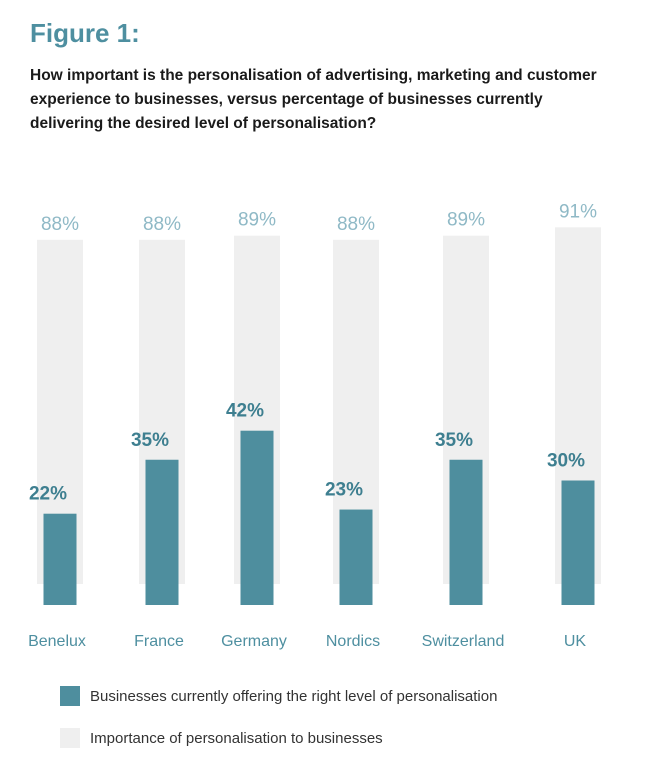 Image resolution: width=646 pixels, height=782 pixels. I want to click on offering-label-switzerland: 35%, so click(454, 440).